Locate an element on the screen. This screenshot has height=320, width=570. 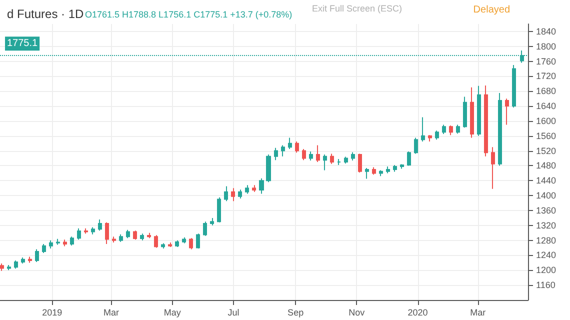
y-tick-label: 1760 is located at coordinates (546, 61).